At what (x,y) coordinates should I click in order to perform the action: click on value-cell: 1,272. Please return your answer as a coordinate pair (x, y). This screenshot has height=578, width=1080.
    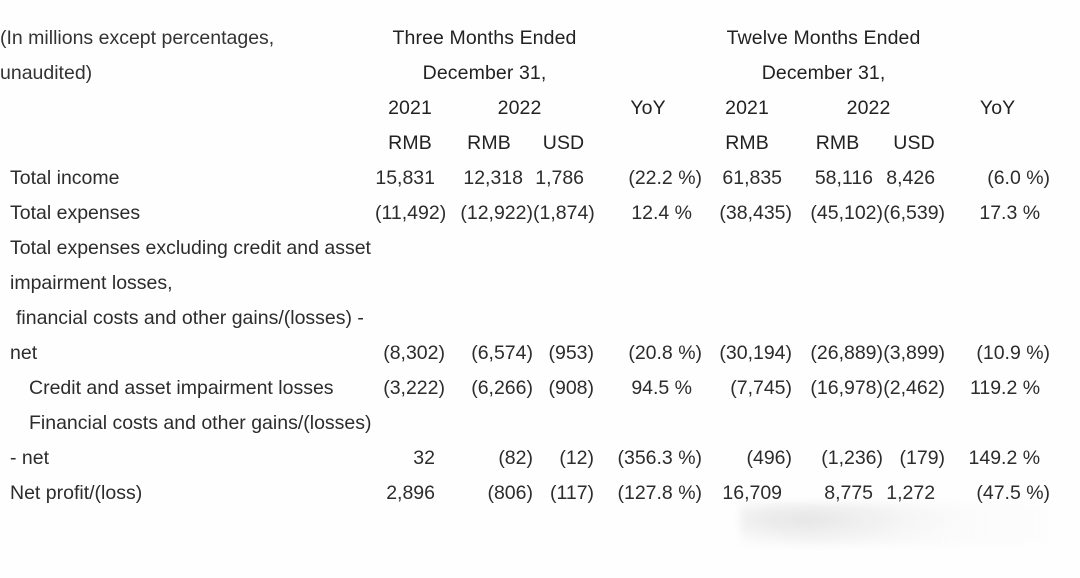
    Looking at the image, I should click on (911, 493).